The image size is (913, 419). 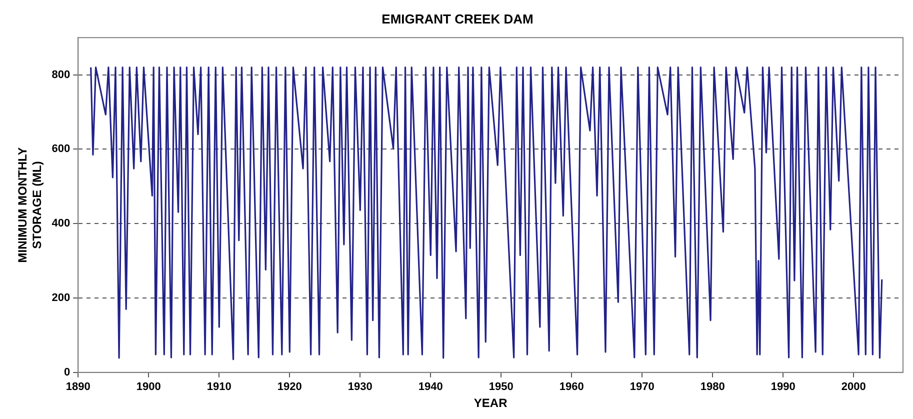 I want to click on chart-title: EMIGRANT CREEK DAM, so click(x=458, y=18).